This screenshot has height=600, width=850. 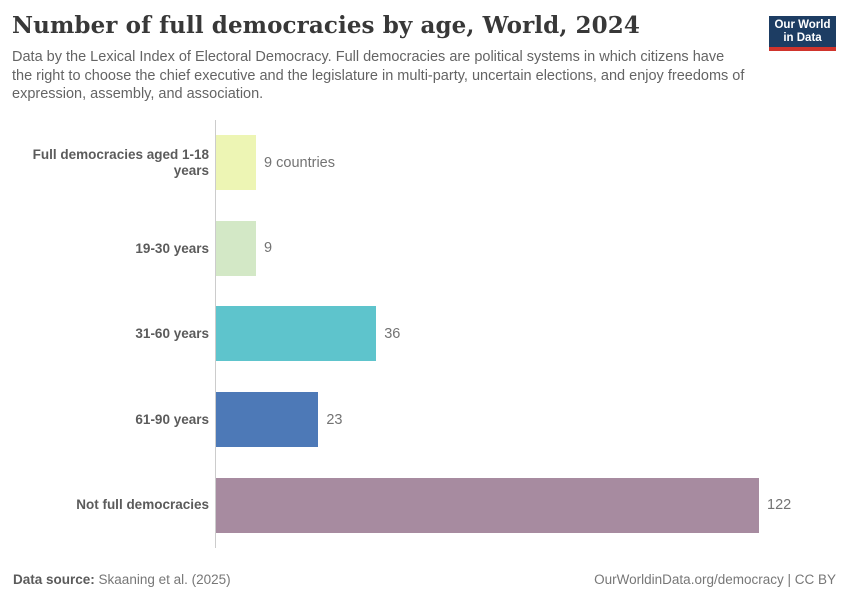 I want to click on bar-full-democracies-aged-1-18-years, so click(x=236, y=163).